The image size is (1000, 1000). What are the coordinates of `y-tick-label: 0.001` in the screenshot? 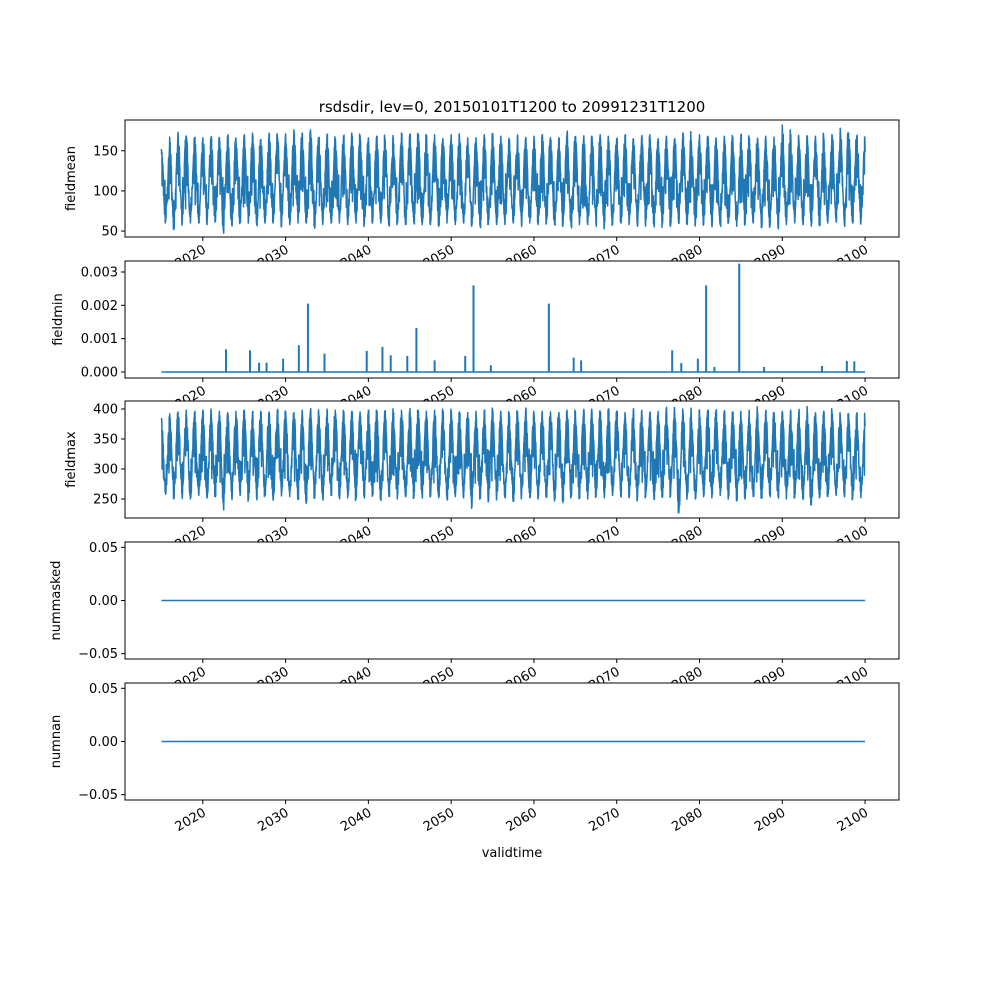 It's located at (99, 339).